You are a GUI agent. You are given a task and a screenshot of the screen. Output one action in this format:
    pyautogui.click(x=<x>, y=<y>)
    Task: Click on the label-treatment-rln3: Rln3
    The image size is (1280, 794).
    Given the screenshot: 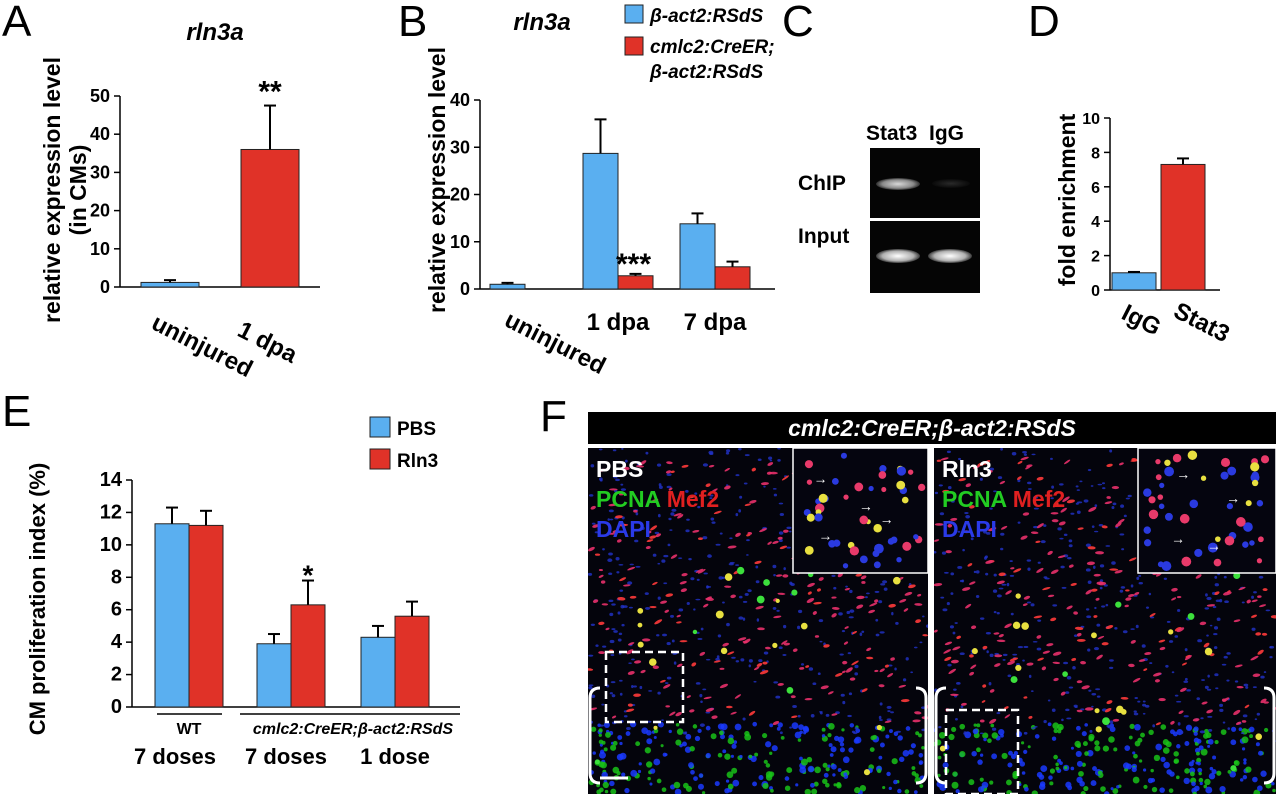 What is the action you would take?
    pyautogui.click(x=967, y=469)
    